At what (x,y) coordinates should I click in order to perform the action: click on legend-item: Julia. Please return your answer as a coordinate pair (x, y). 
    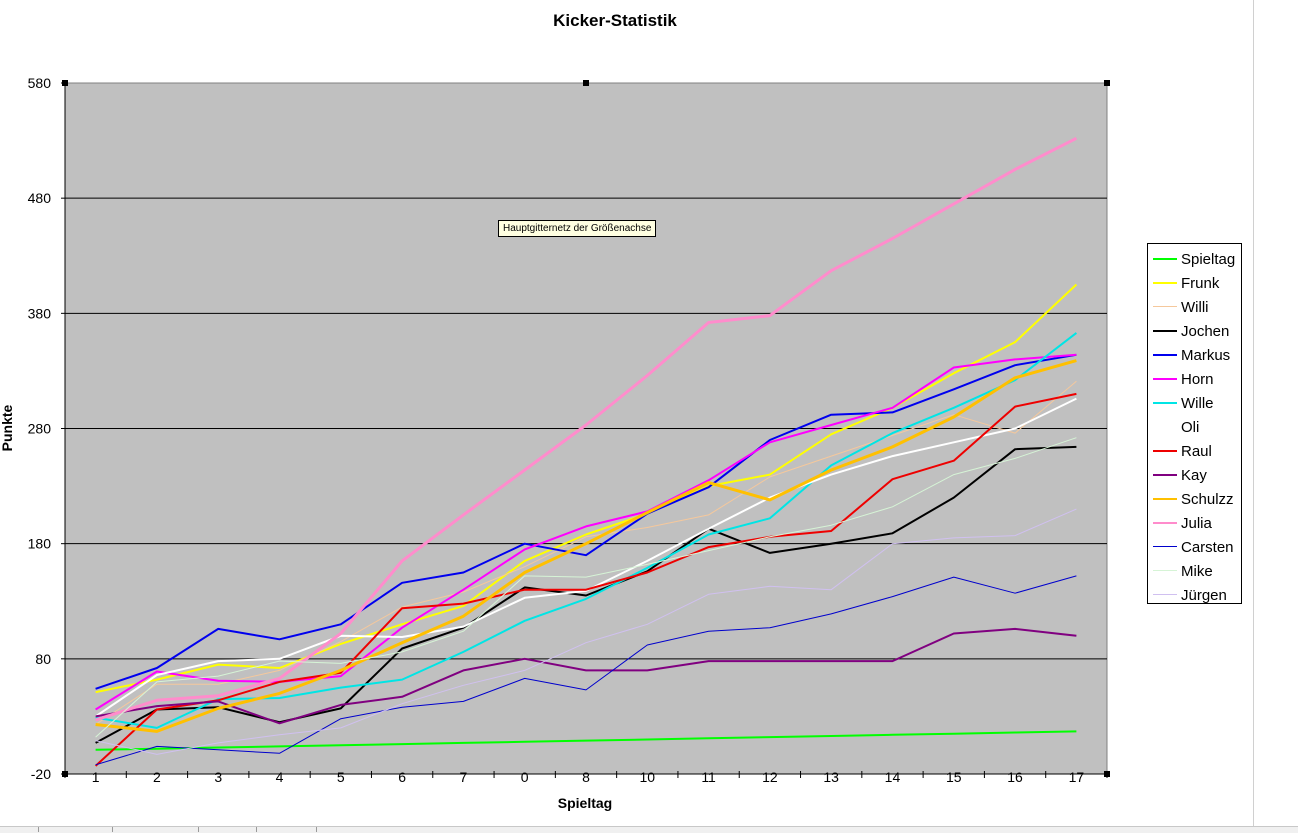
    Looking at the image, I should click on (1195, 523).